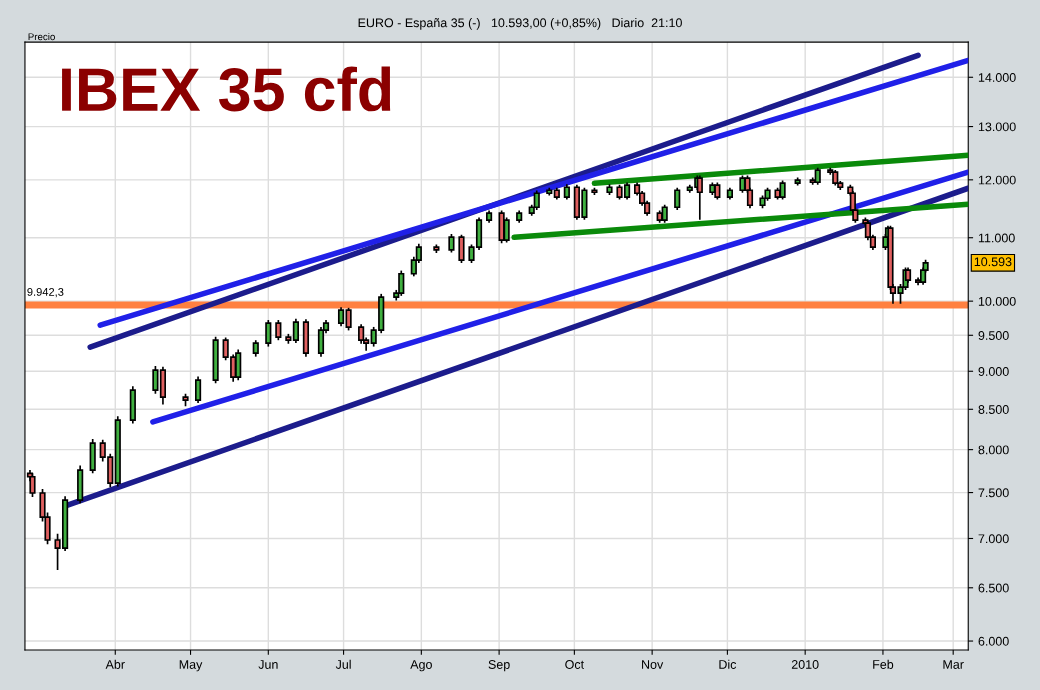 This screenshot has width=1040, height=690. Describe the element at coordinates (343, 664) in the screenshot. I see `x-tick-label: Jul` at that location.